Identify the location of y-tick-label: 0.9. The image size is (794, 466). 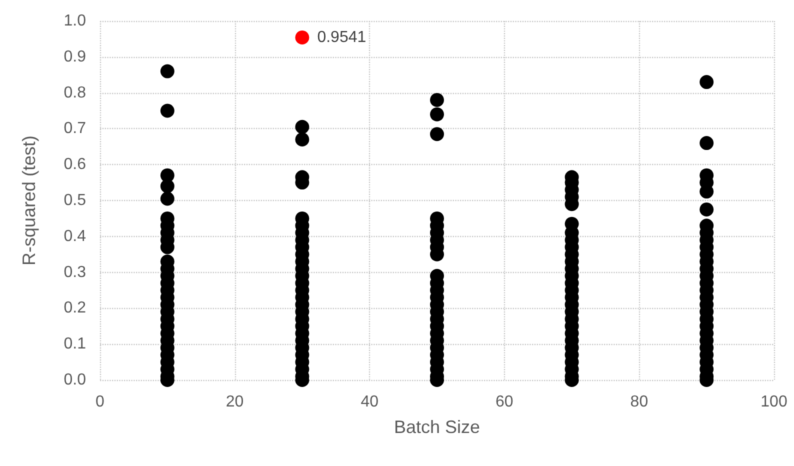
(75, 57).